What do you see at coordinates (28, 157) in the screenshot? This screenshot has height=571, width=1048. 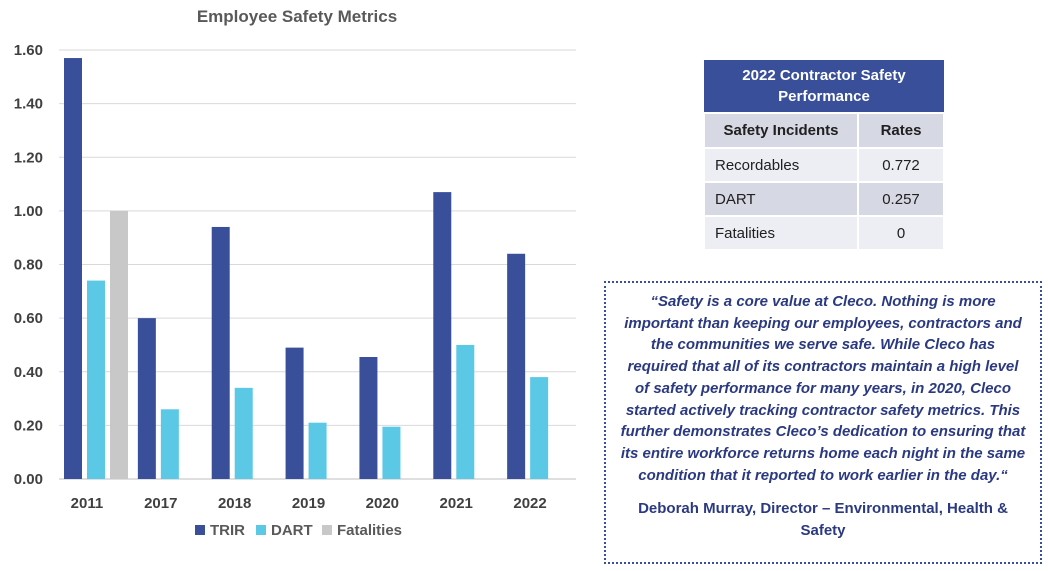 I see `y-tick-label: 1.20` at bounding box center [28, 157].